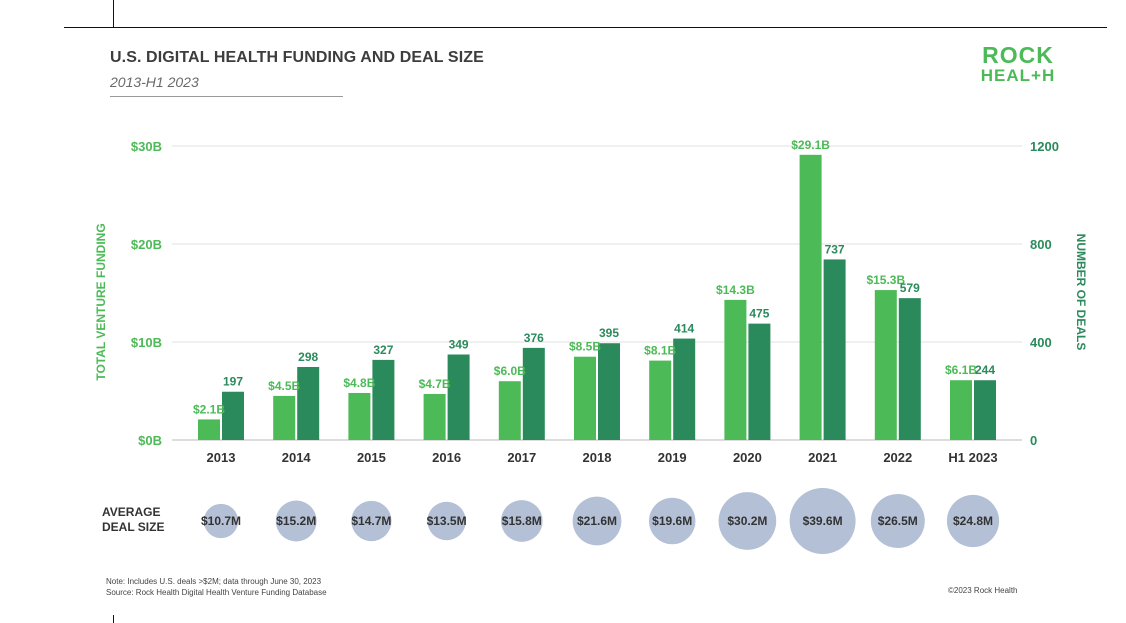 Image resolution: width=1126 pixels, height=623 pixels. What do you see at coordinates (810, 145) in the screenshot?
I see `funding-data-label: $29.1B` at bounding box center [810, 145].